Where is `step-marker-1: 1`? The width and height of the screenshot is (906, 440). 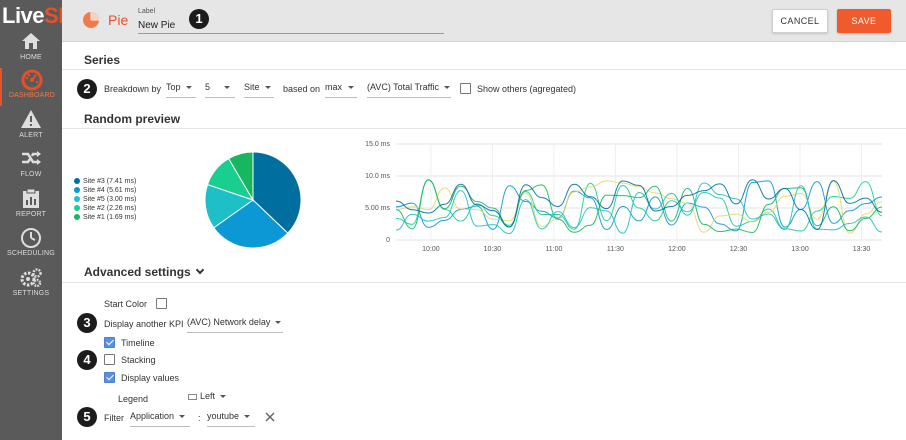 step-marker-1: 1 is located at coordinates (199, 19).